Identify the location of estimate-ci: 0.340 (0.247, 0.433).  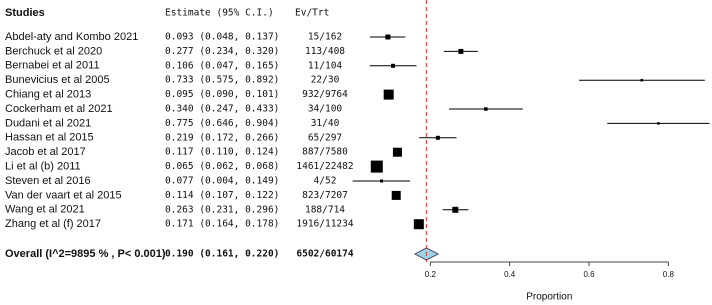
(222, 109).